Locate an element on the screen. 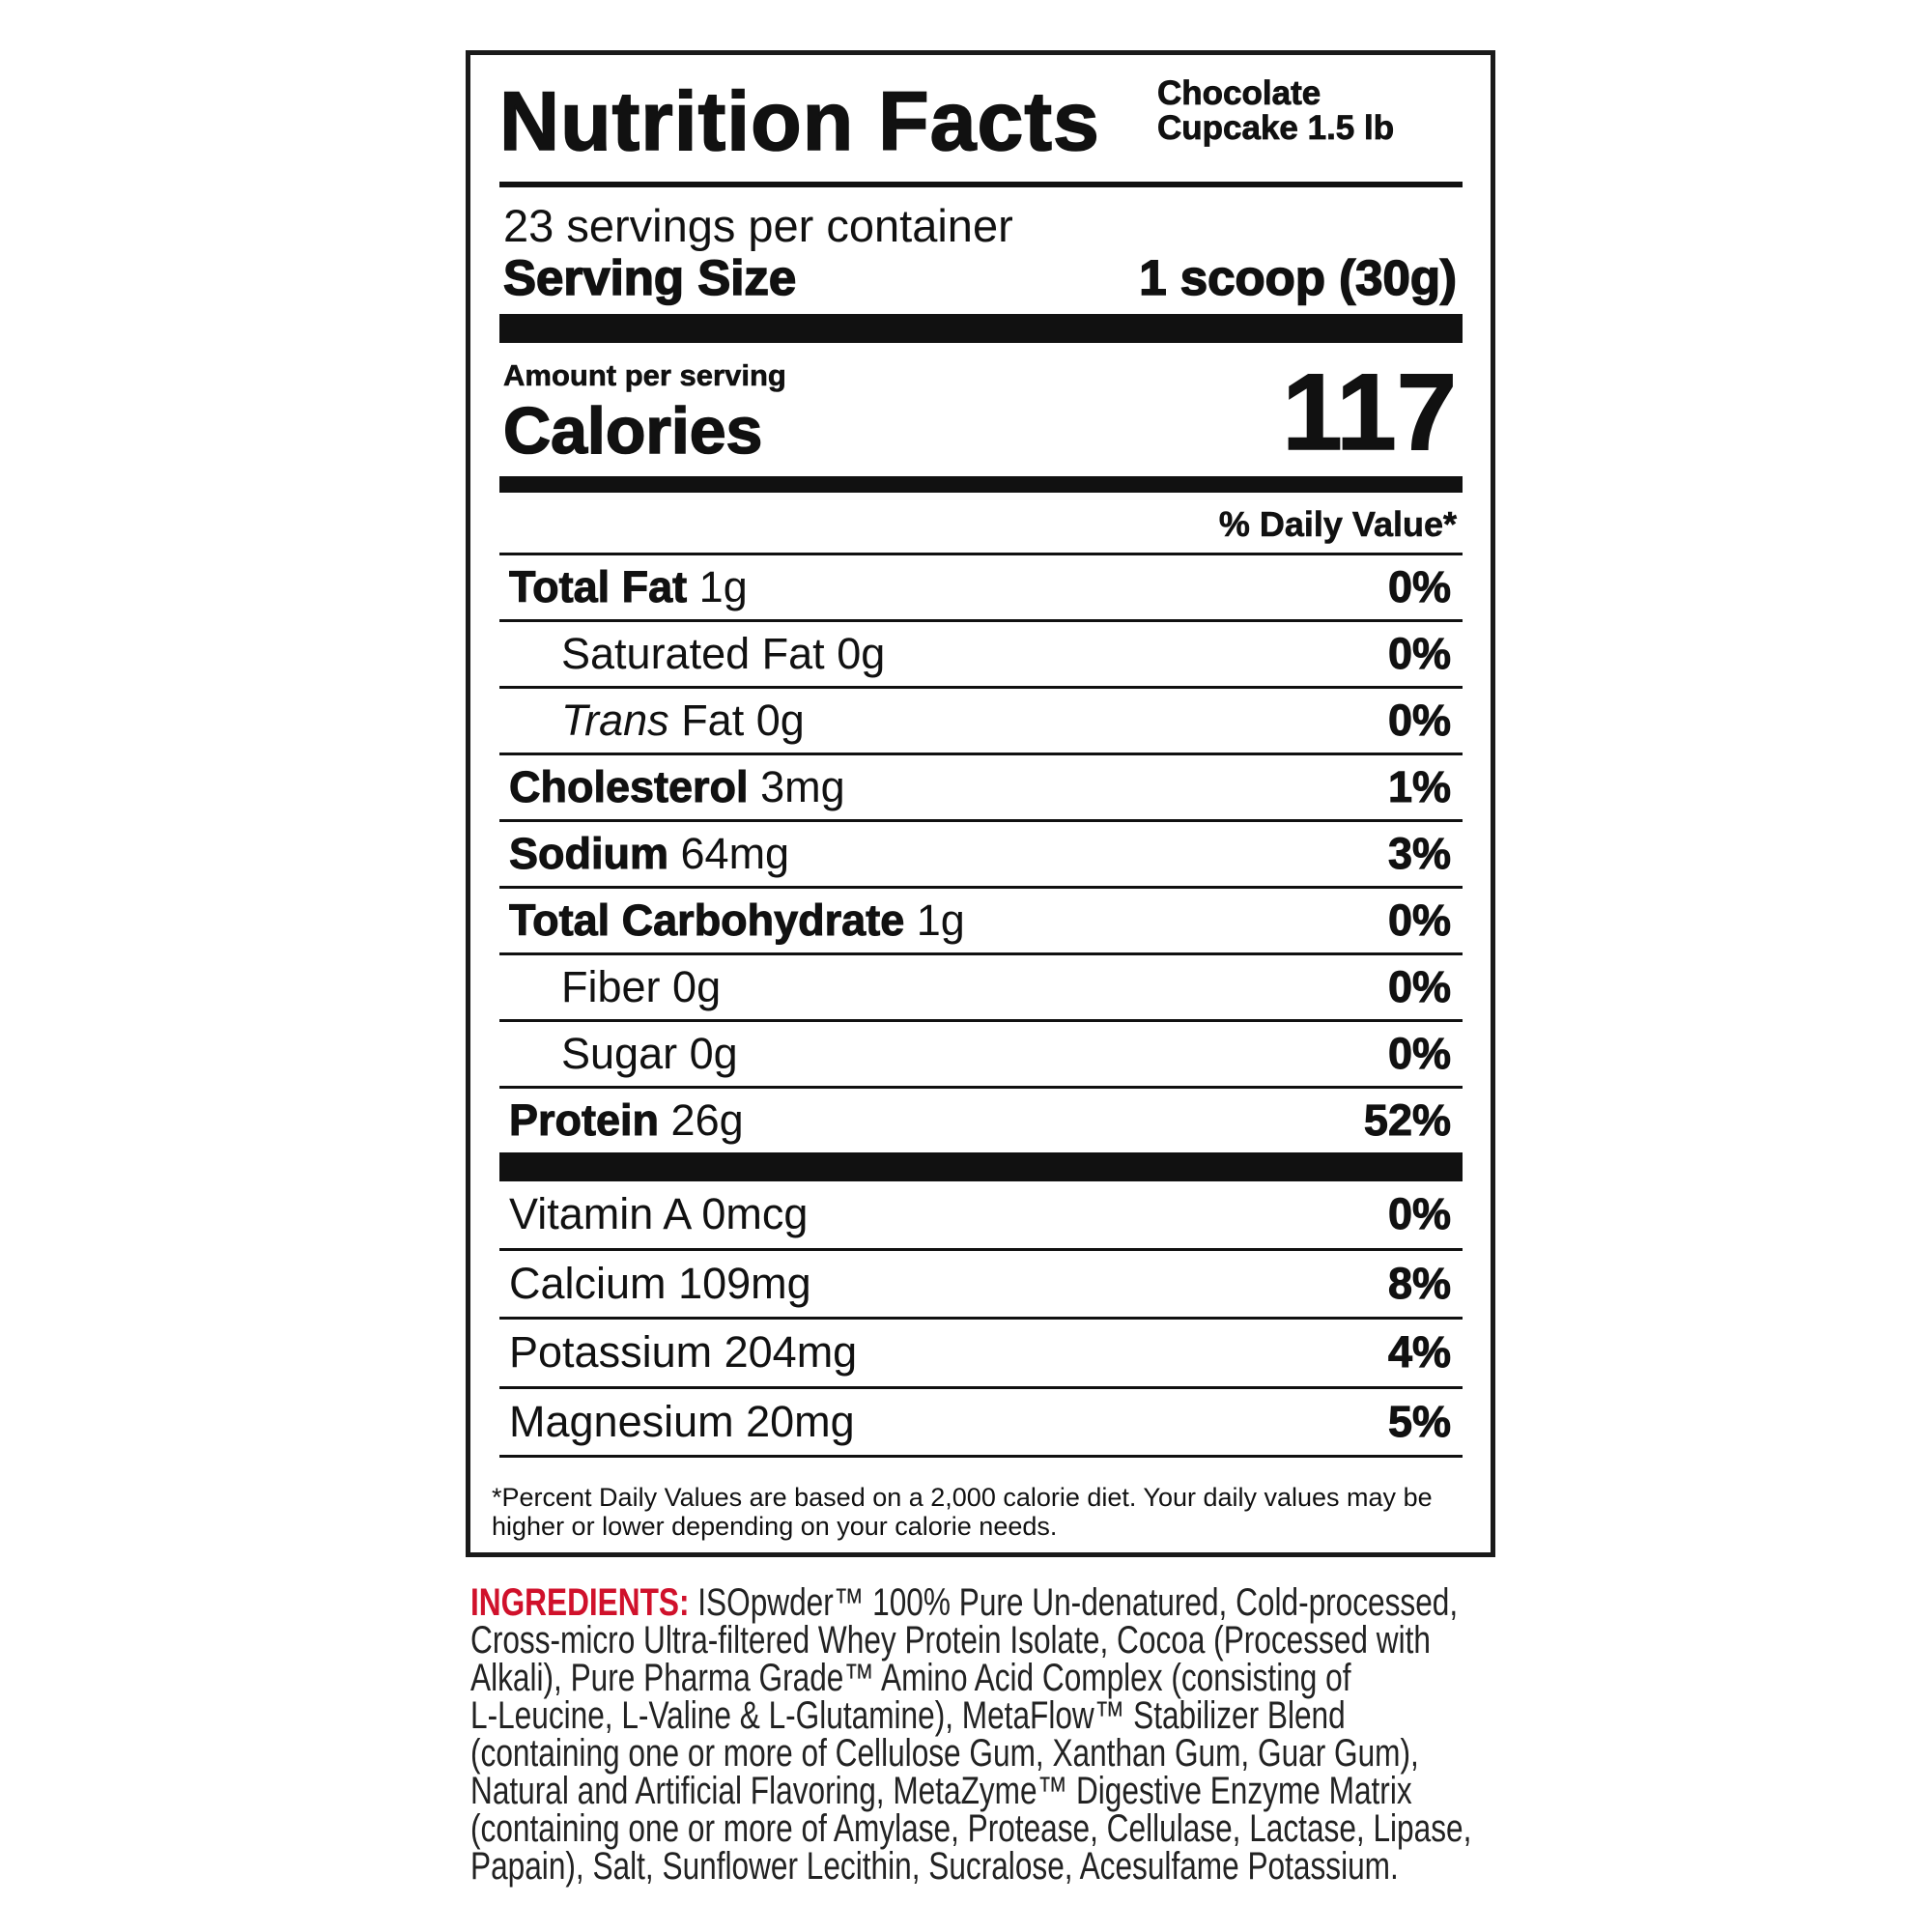 This screenshot has height=1932, width=1932. label-header: Nutrition Facts Chocolate Cupcake 1.5 lb is located at coordinates (980, 118).